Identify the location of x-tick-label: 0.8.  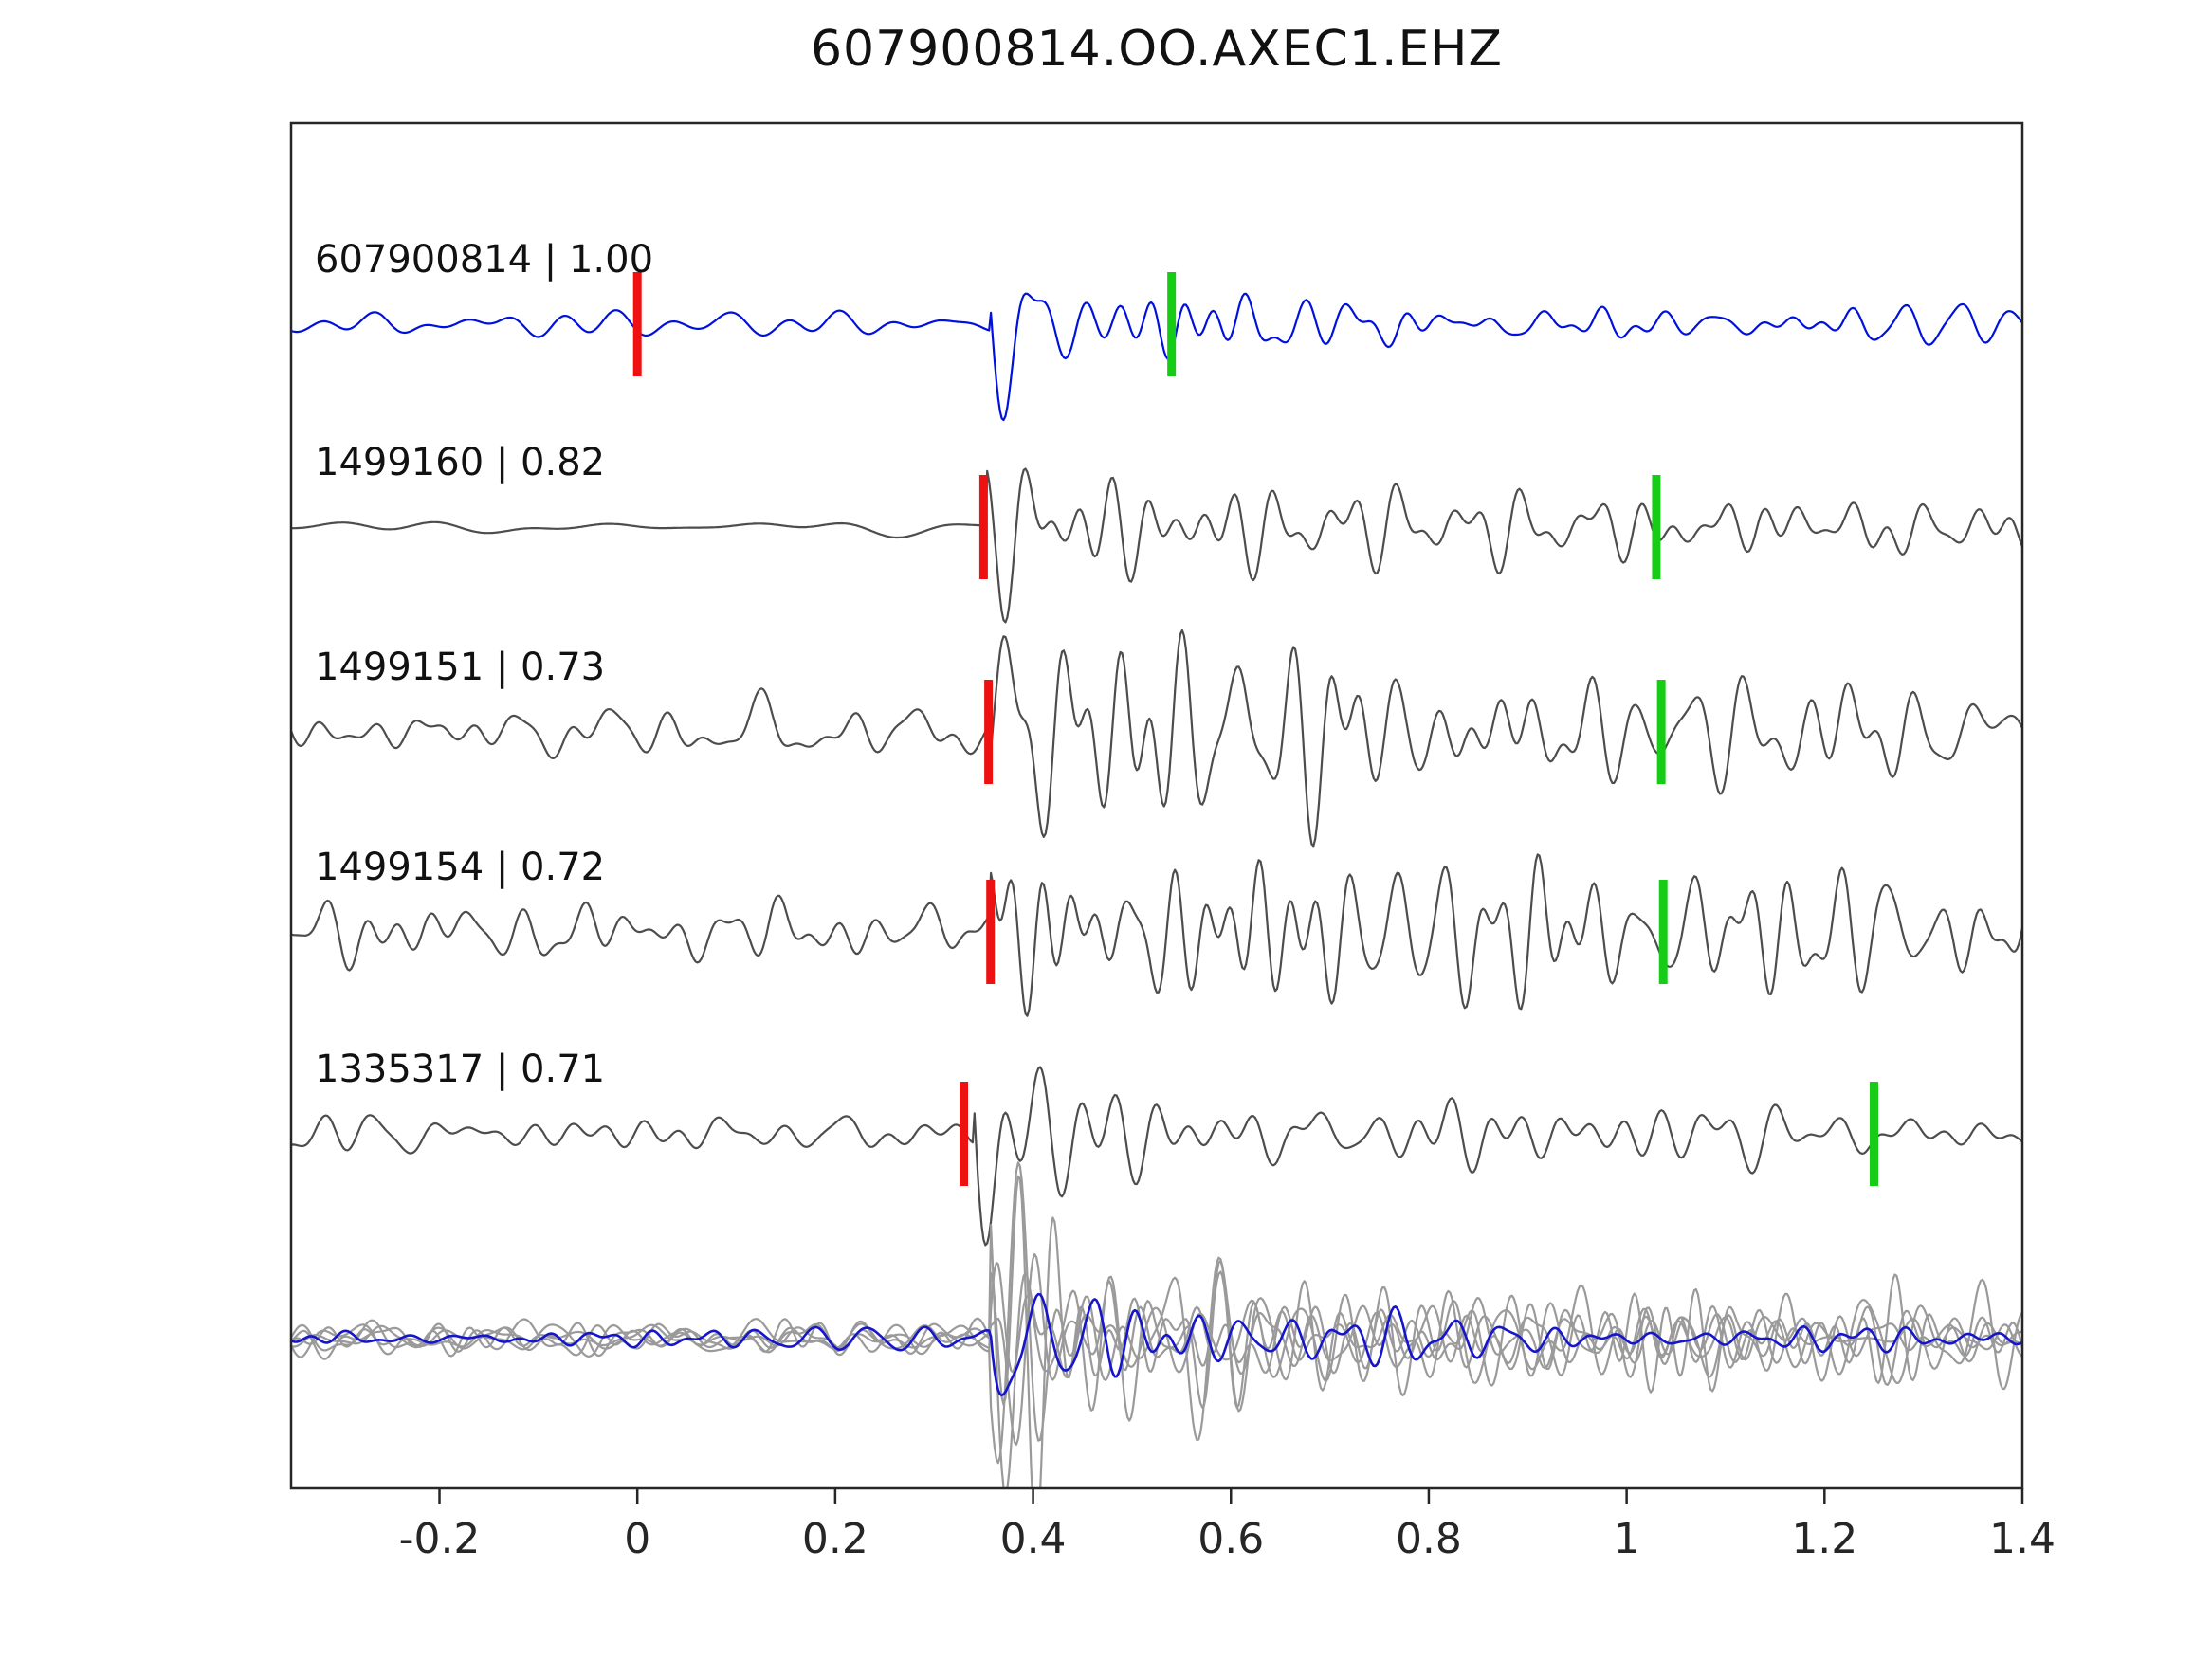
(1429, 1539).